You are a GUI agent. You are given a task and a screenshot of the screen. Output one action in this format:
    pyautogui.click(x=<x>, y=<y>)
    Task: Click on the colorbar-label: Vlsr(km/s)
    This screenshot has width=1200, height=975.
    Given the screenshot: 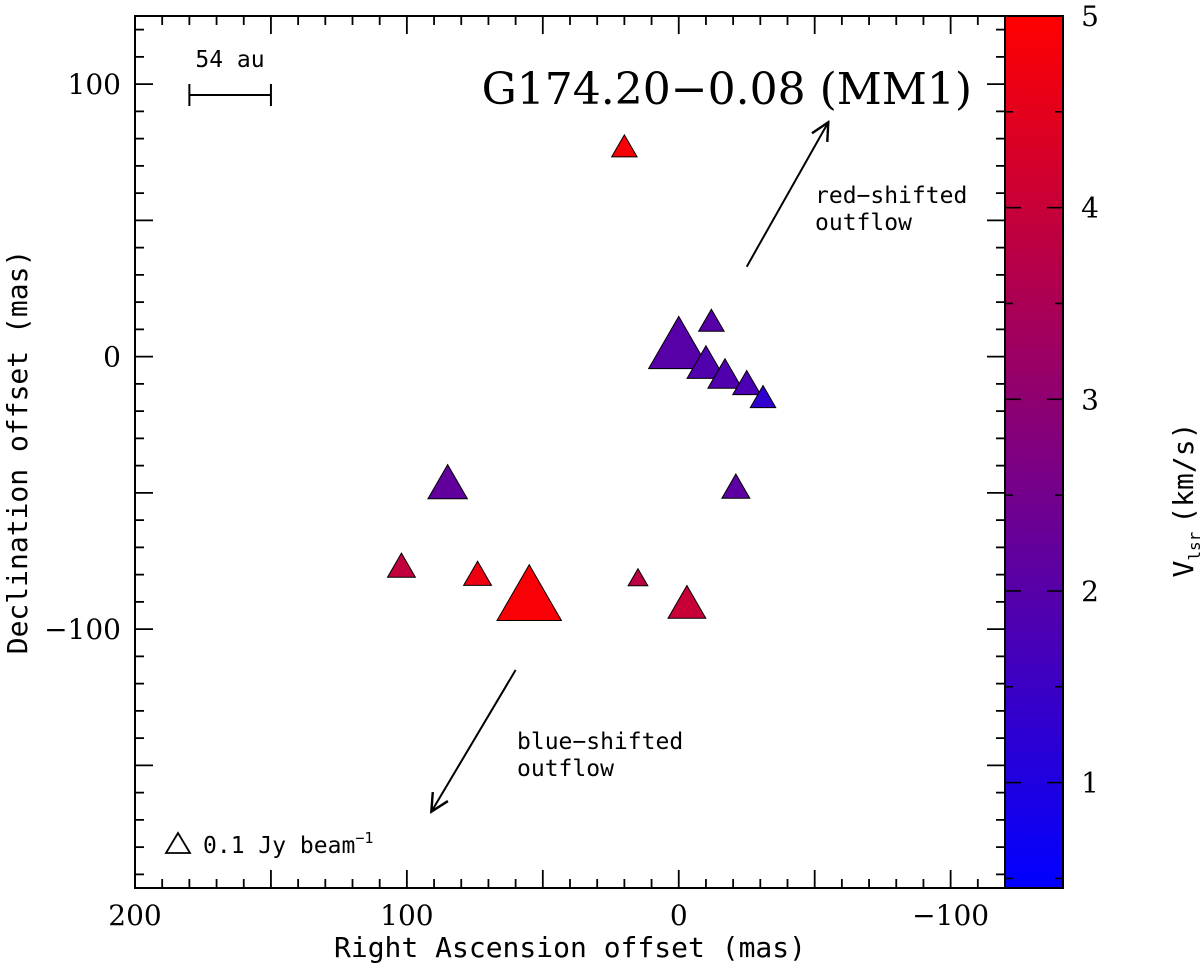 What is the action you would take?
    pyautogui.click(x=1183, y=500)
    